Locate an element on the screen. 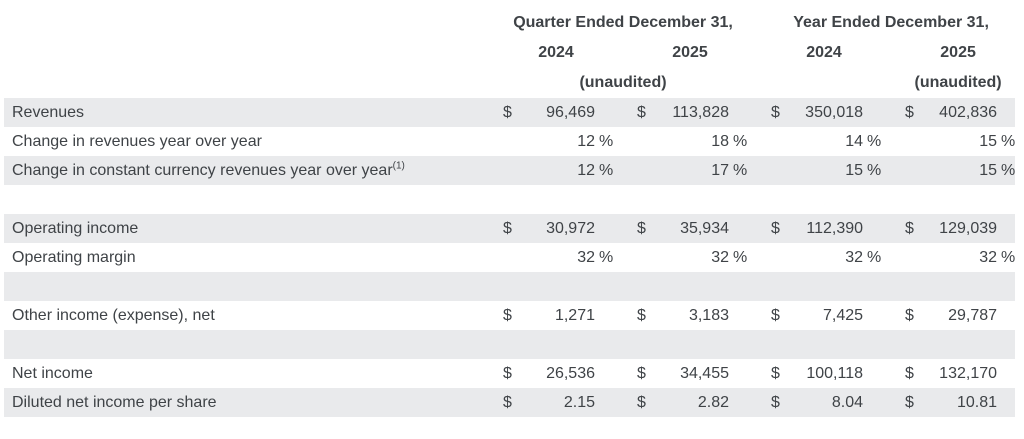  cell-value: 14 is located at coordinates (854, 141).